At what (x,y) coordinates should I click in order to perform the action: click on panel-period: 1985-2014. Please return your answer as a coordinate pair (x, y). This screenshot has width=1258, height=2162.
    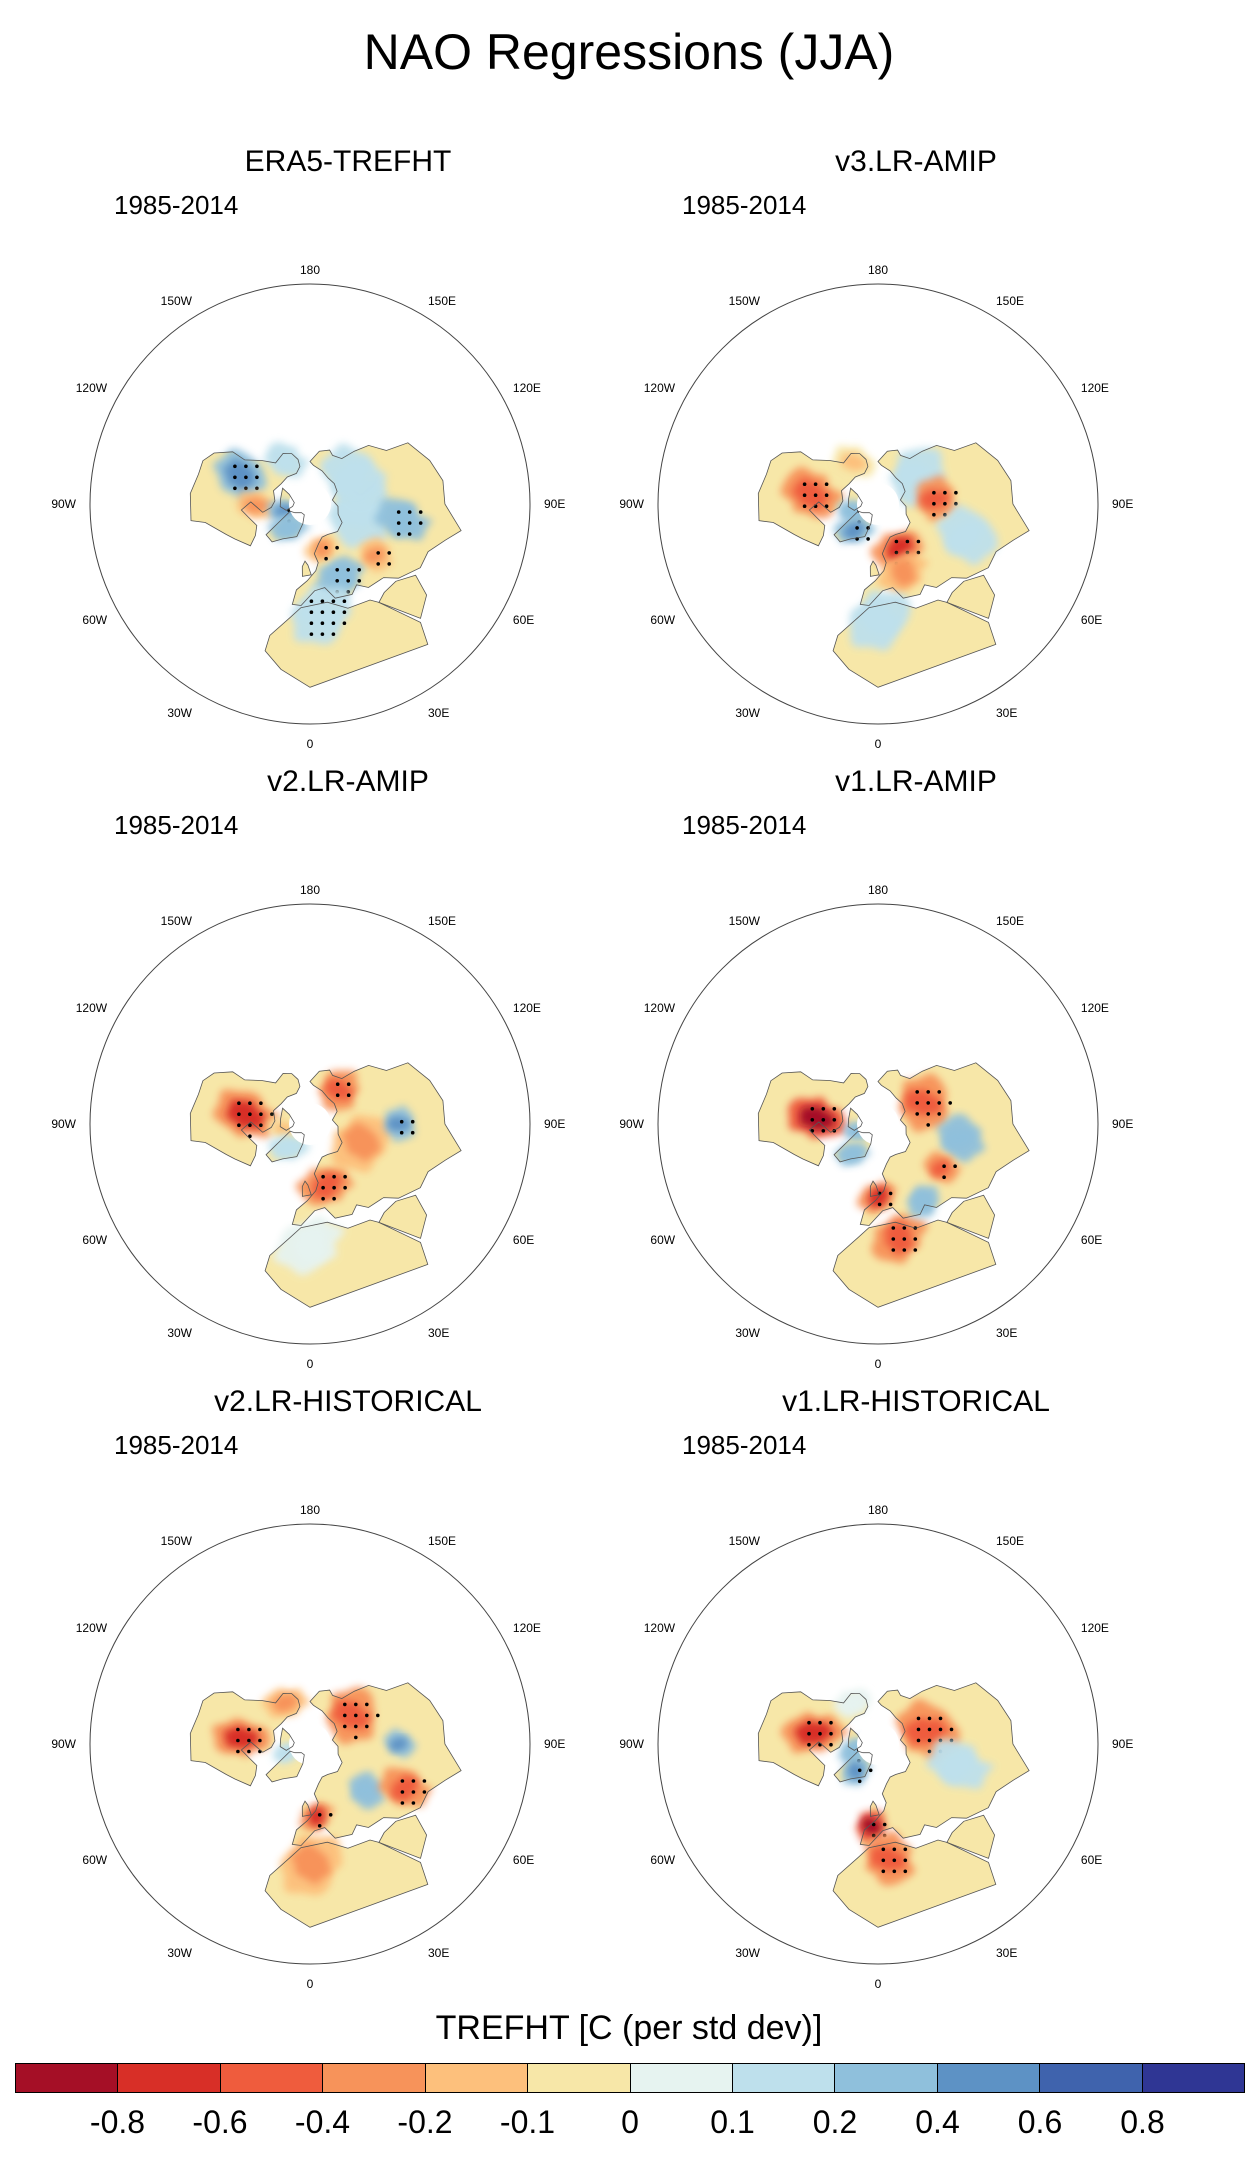
    Looking at the image, I should click on (744, 825).